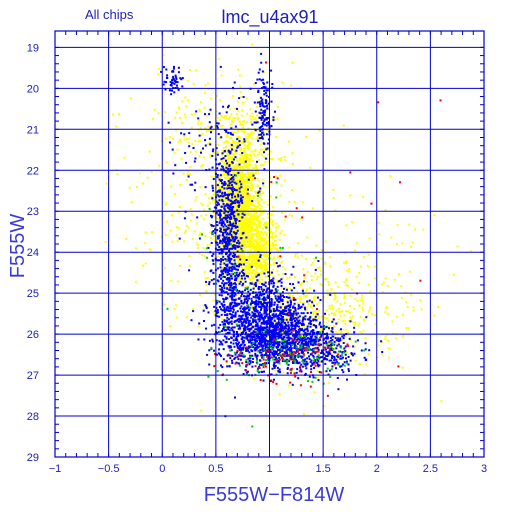 This screenshot has height=512, width=512. I want to click on chart-title: lmc_u4ax91, so click(269, 17).